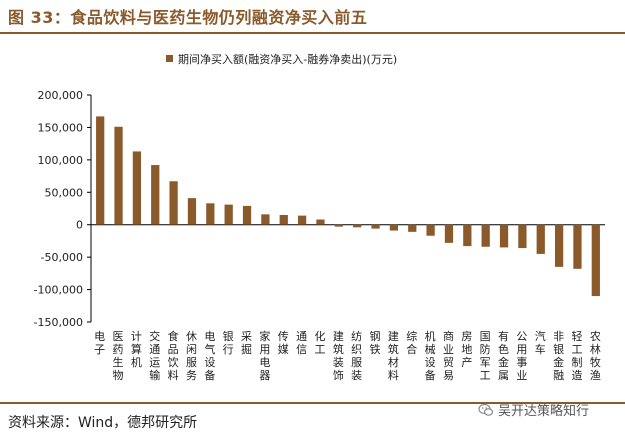  Describe the element at coordinates (137, 349) in the screenshot. I see `x-tick-label: 计算机` at that location.